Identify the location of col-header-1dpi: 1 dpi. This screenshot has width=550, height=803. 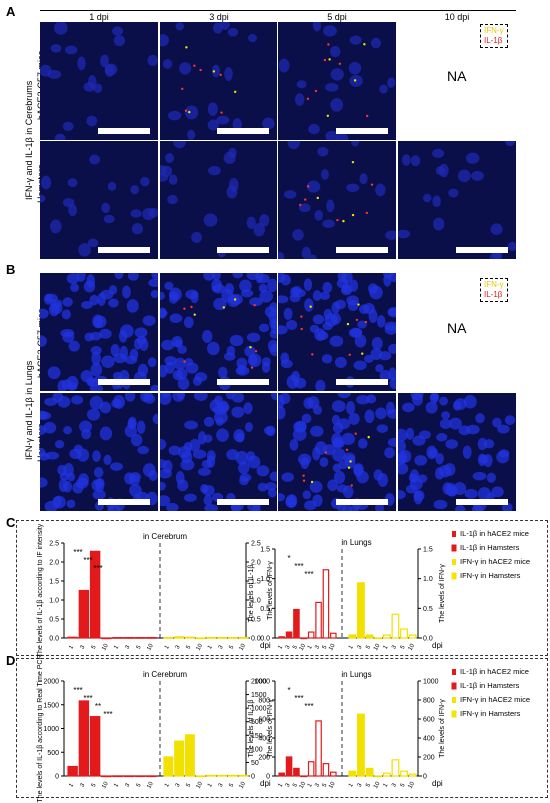
(99, 17).